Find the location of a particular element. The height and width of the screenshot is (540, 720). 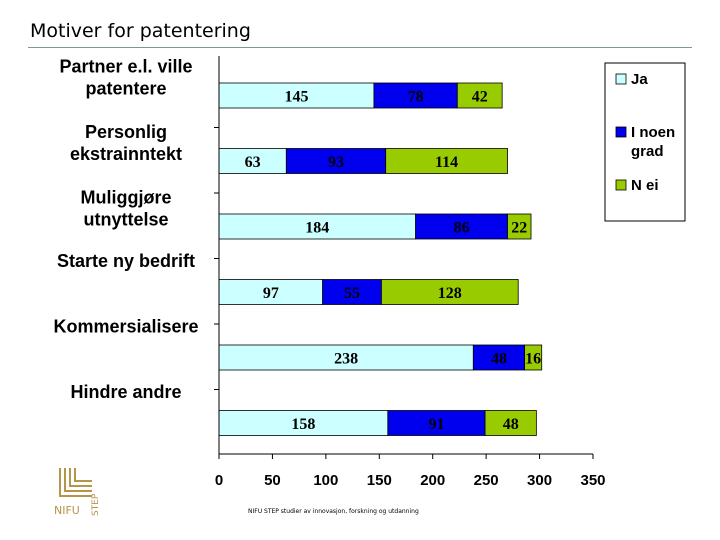

title-divider is located at coordinates (360, 47).